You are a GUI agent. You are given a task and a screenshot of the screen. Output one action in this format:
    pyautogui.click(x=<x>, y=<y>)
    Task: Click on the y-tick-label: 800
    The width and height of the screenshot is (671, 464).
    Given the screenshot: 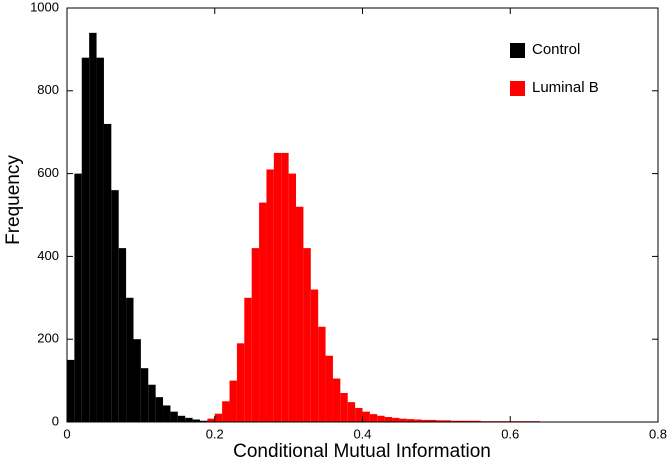 What is the action you would take?
    pyautogui.click(x=48, y=89)
    